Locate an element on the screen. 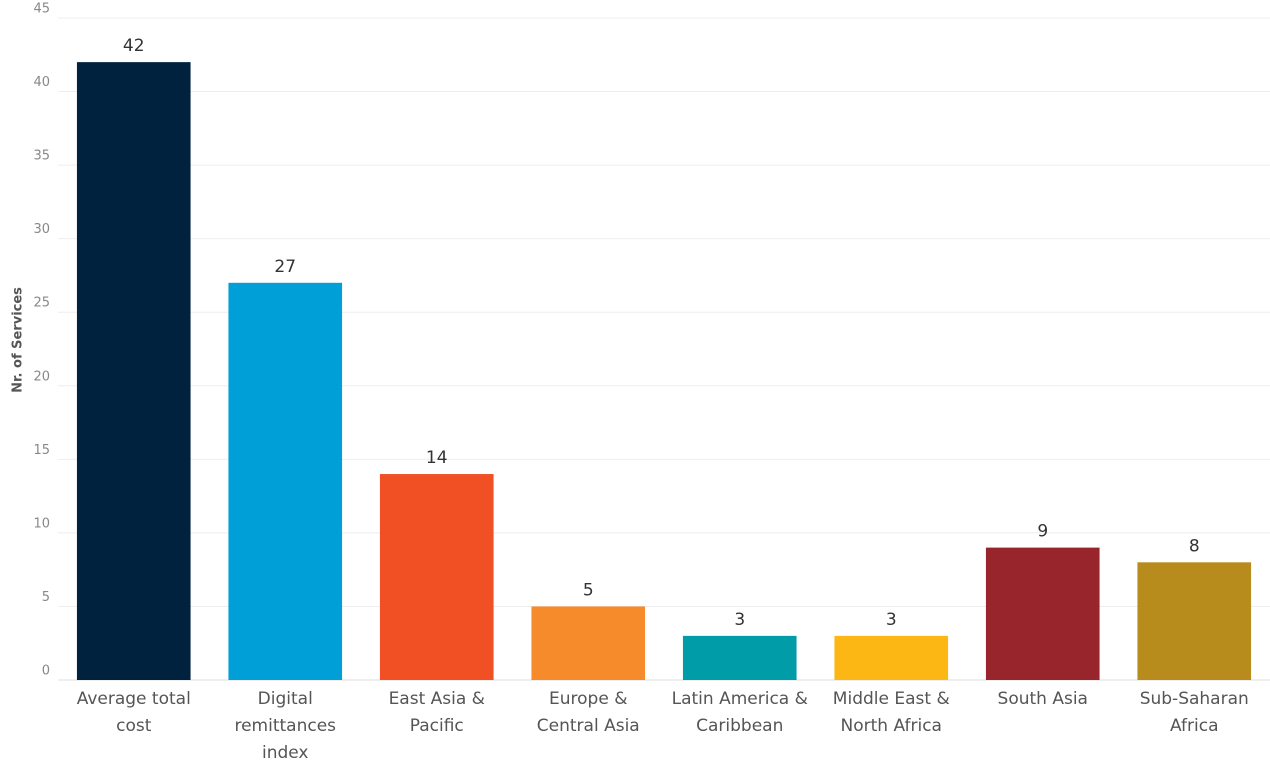 The width and height of the screenshot is (1270, 767). y-tick-label: 45 is located at coordinates (41, 9).